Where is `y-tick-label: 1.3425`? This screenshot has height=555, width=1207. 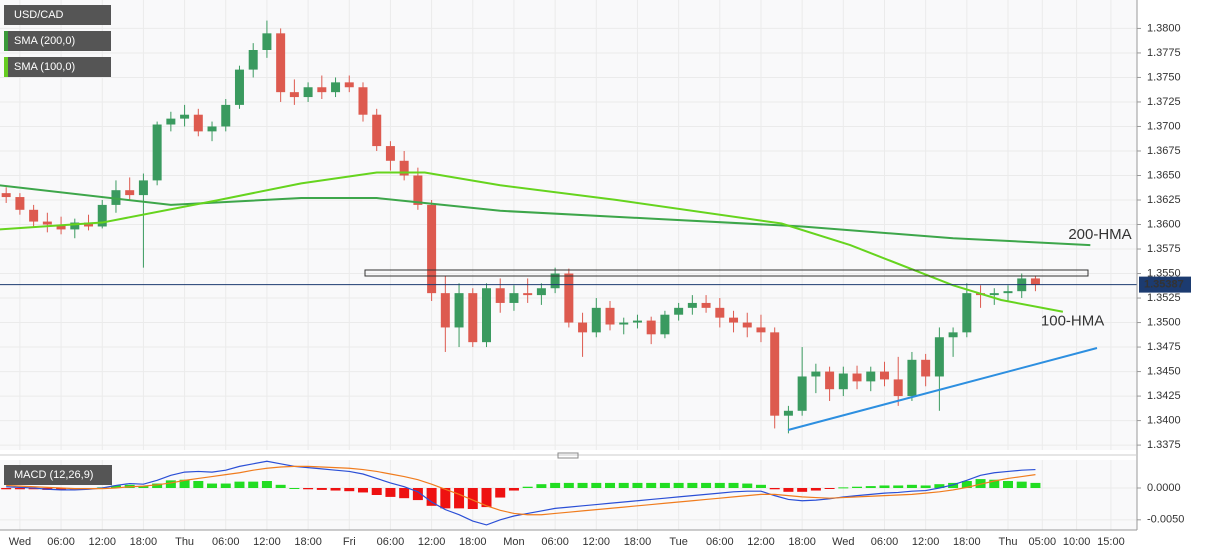 y-tick-label: 1.3425 is located at coordinates (1164, 396).